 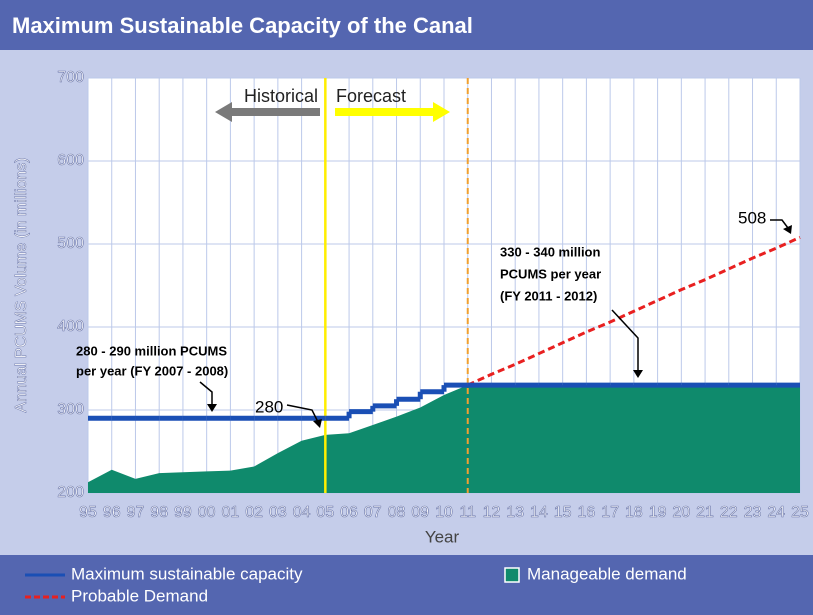 I want to click on x-tick-label: 15, so click(x=563, y=512).